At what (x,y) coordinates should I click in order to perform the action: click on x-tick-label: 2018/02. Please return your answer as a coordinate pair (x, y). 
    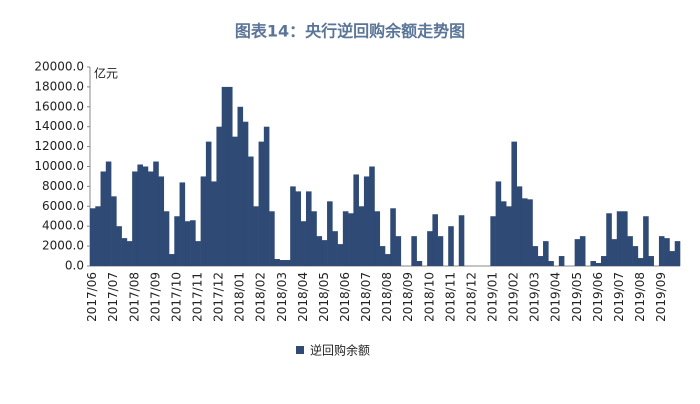
    Looking at the image, I should click on (261, 297).